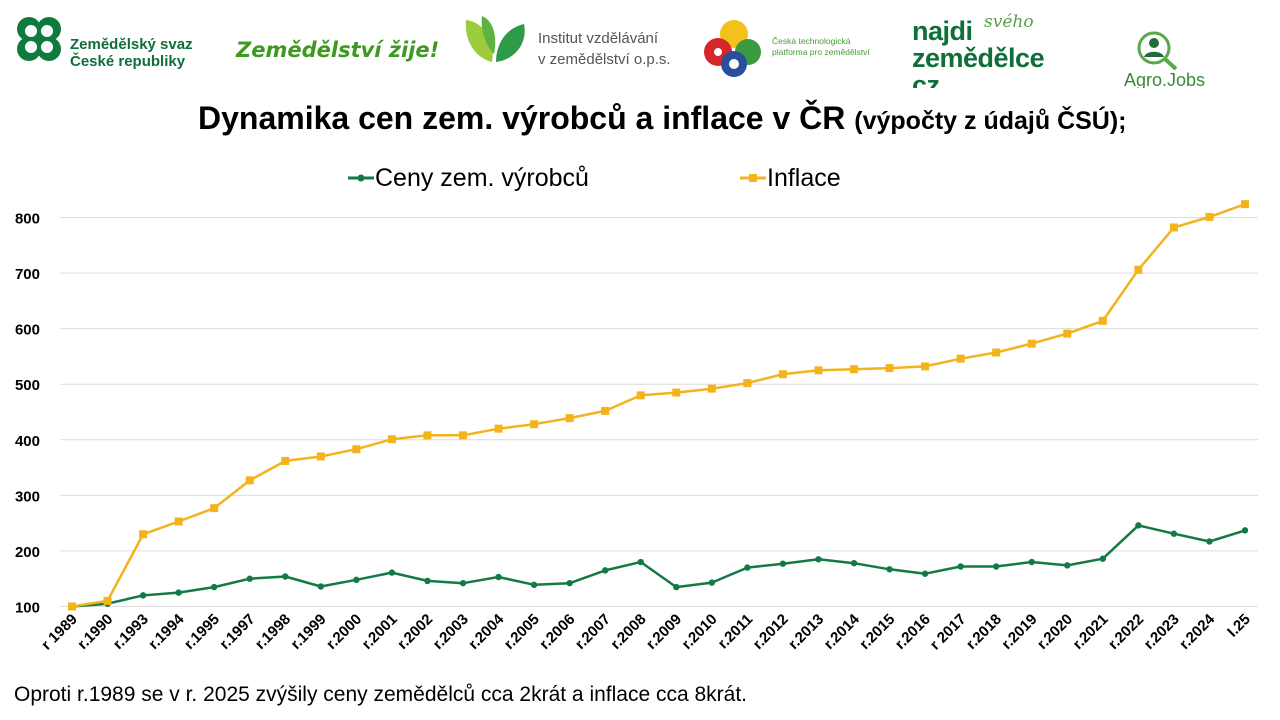  Describe the element at coordinates (1091, 632) in the screenshot. I see `x-tick-label: r.2021` at that location.